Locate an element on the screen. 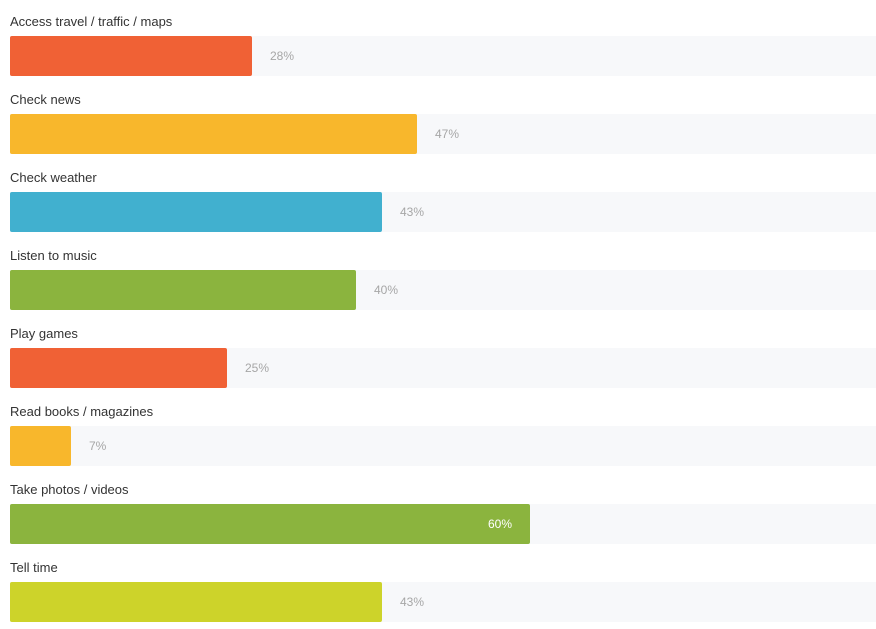 This screenshot has height=629, width=876. bar-track: 7% is located at coordinates (443, 446).